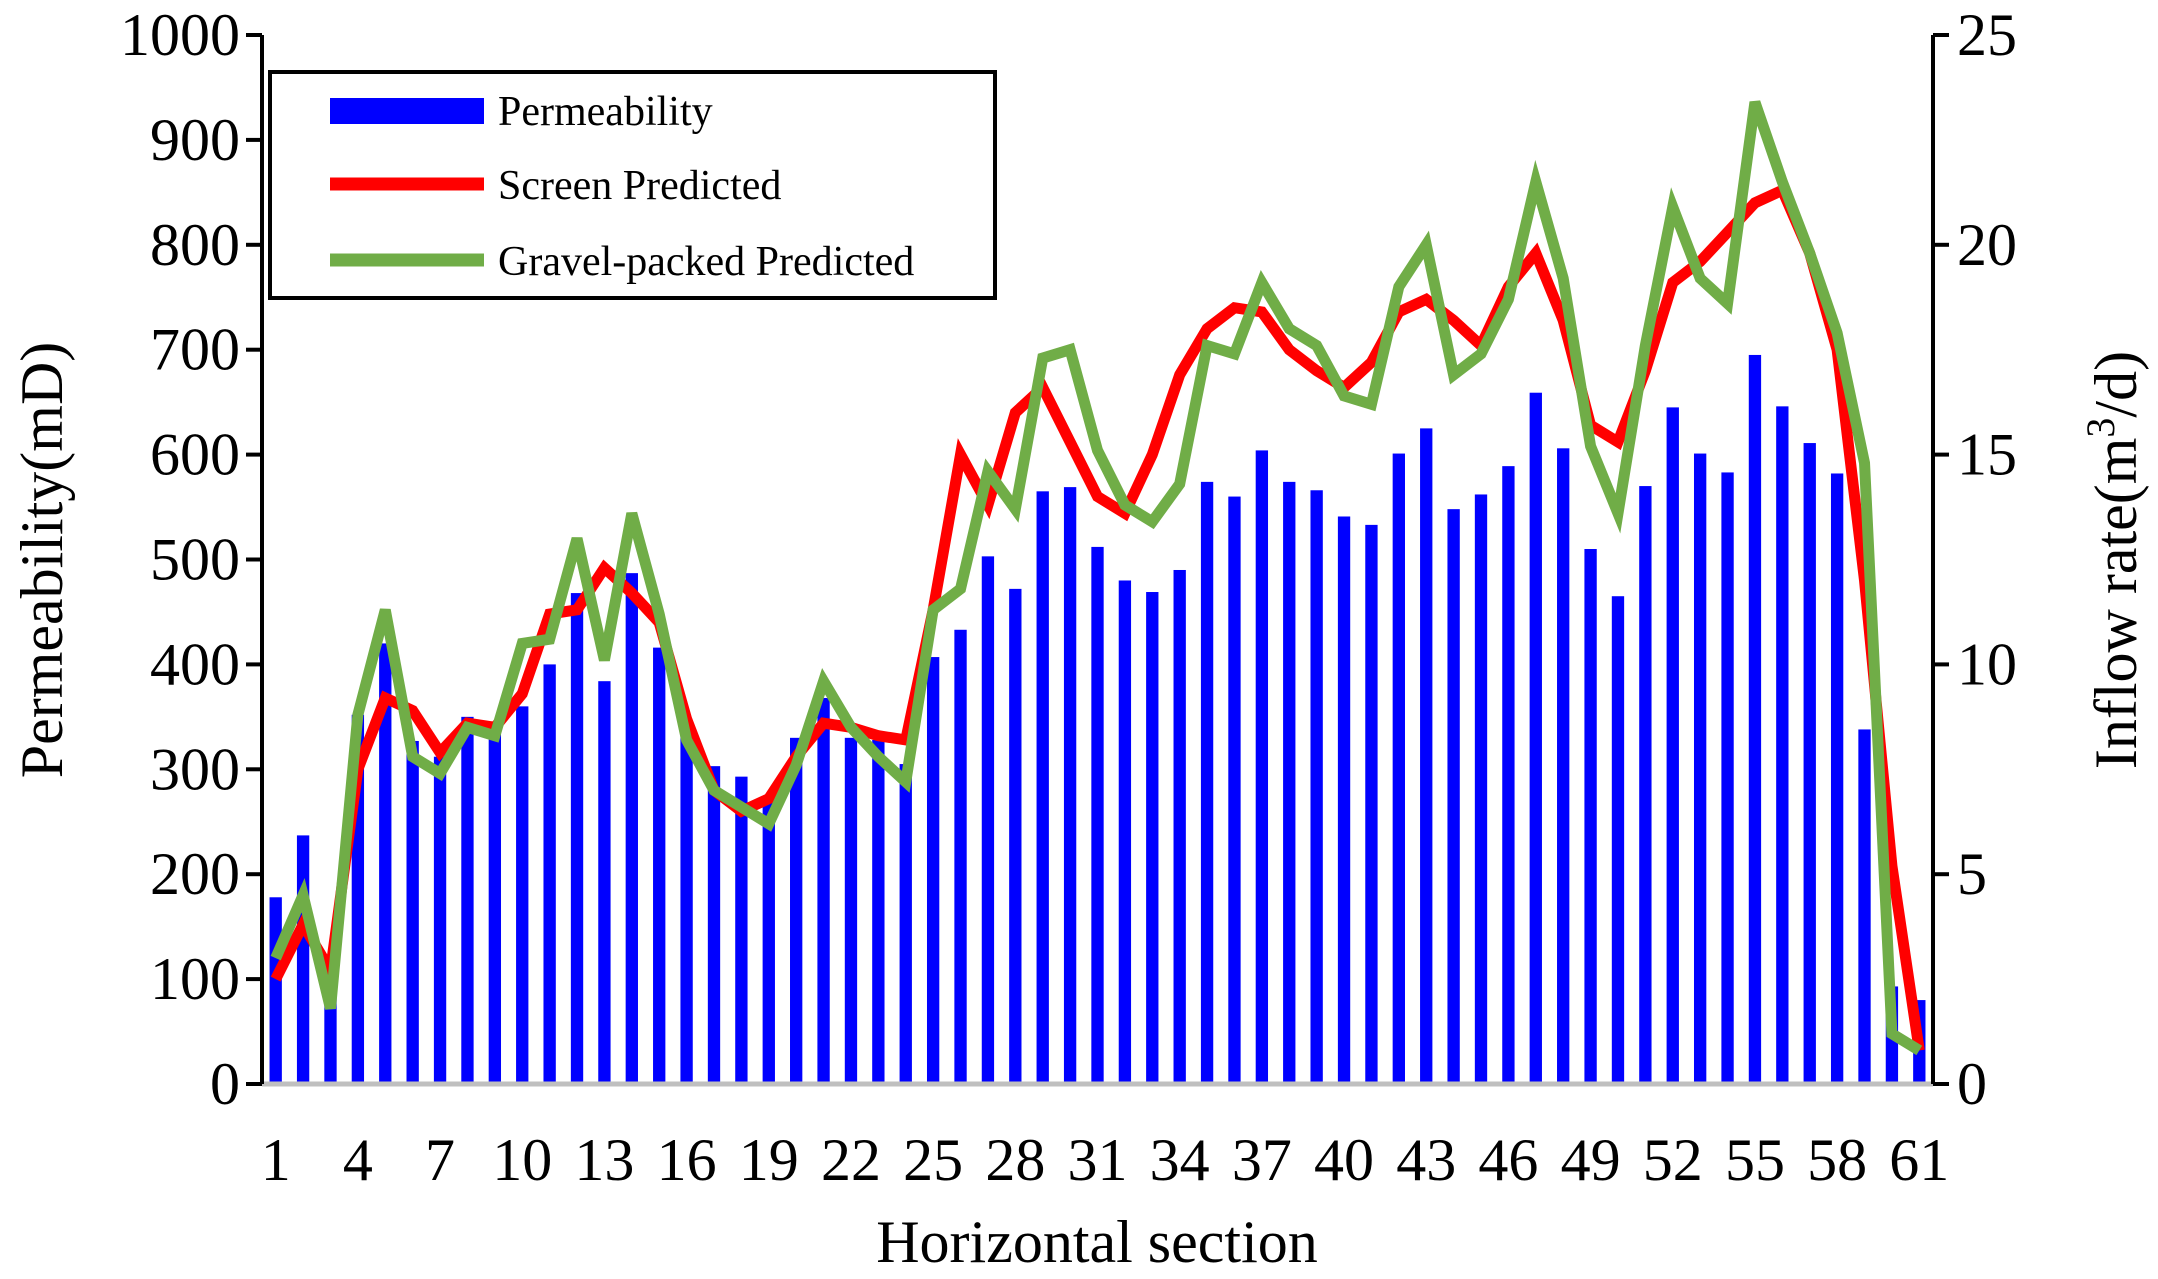  I want to click on x-tick-label: 49, so click(1591, 1160).